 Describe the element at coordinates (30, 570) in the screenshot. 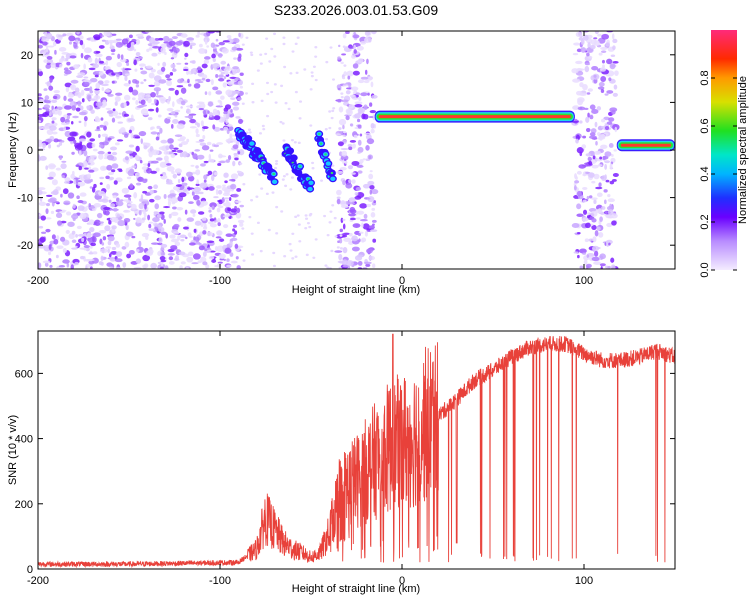

I see `y-tick-label: 0` at that location.